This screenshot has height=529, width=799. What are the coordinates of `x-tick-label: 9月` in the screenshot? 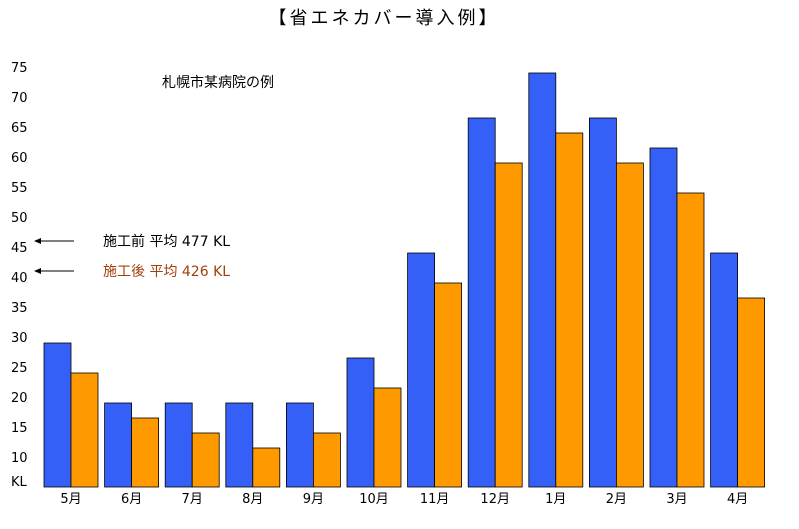 It's located at (313, 499).